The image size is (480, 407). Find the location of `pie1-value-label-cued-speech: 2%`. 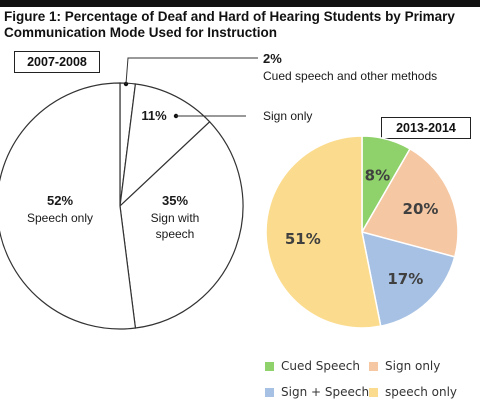

pie1-value-label-cued-speech: 2% is located at coordinates (272, 58).